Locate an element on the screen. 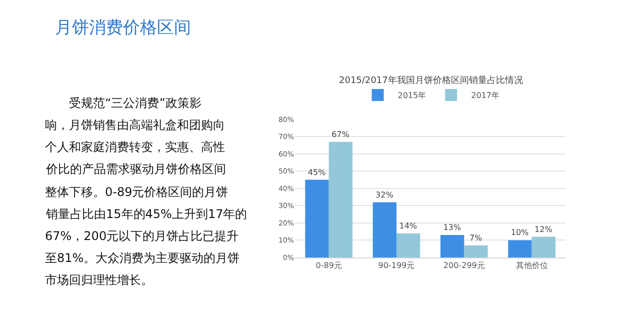  data-label: 10% is located at coordinates (520, 233).